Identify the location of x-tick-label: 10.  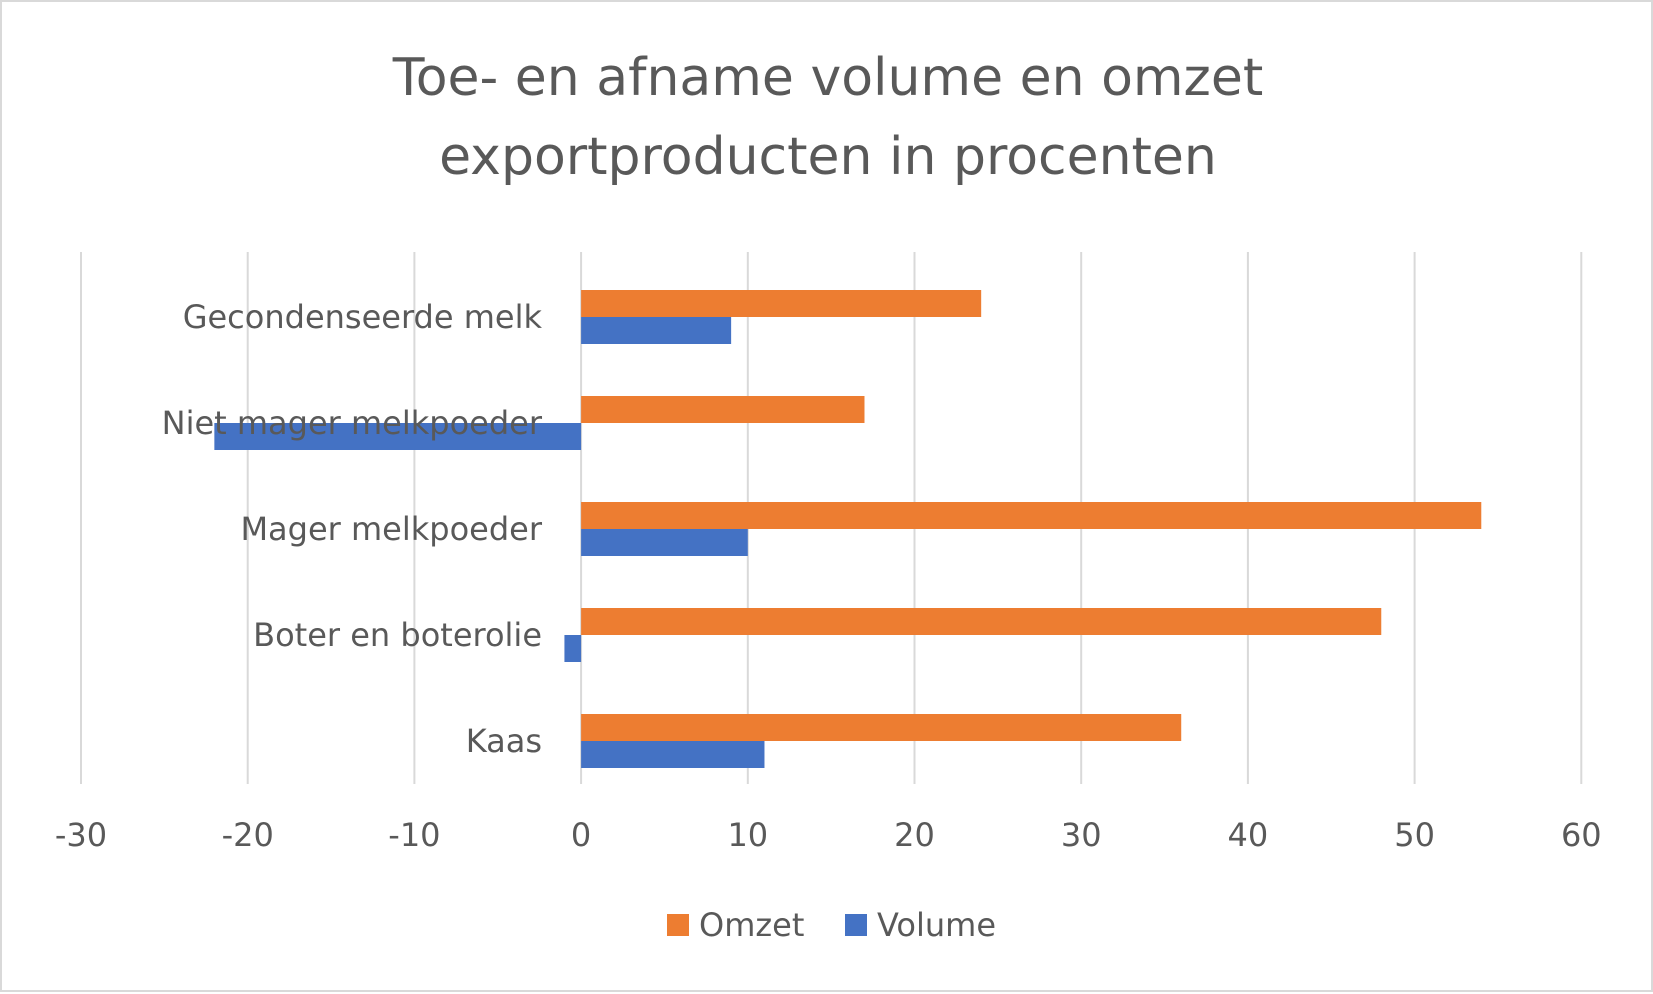
(747, 835).